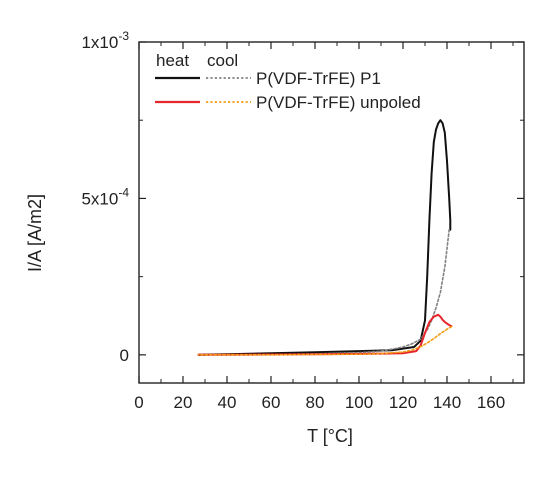  I want to click on legend-label: P(VDF-TrFE) unpoled, so click(338, 102).